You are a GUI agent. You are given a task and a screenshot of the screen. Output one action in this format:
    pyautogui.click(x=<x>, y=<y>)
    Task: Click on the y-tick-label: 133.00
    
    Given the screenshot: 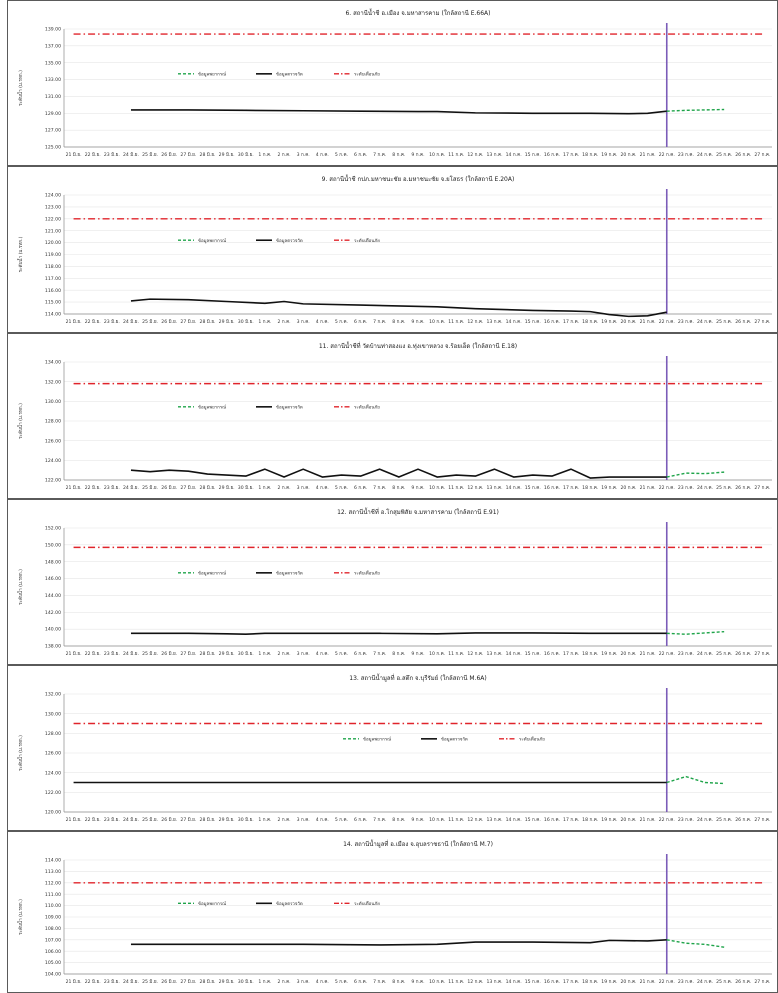 What is the action you would take?
    pyautogui.click(x=53, y=80)
    